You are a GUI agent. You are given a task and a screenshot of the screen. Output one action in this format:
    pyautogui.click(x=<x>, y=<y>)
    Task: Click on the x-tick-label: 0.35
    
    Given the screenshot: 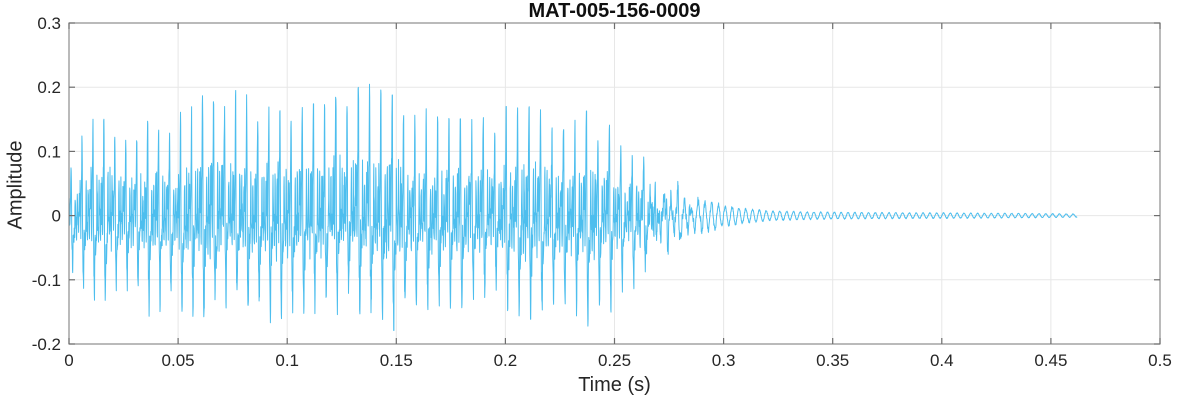 What is the action you would take?
    pyautogui.click(x=832, y=360)
    